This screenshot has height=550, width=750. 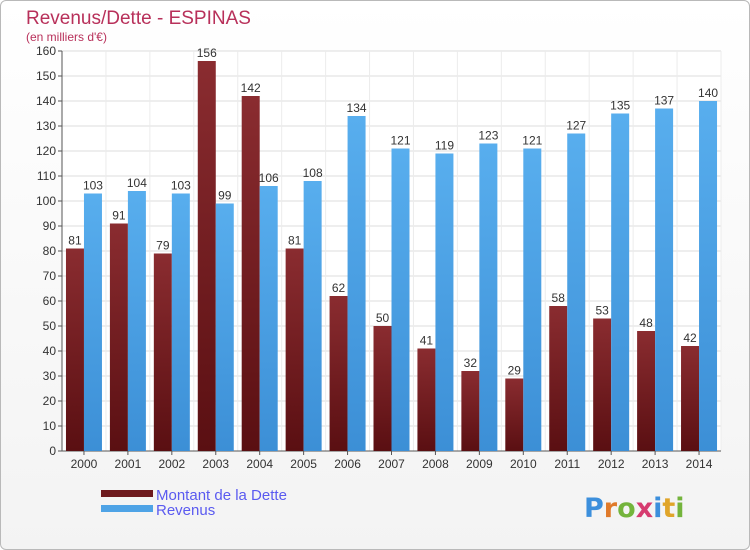 What do you see at coordinates (46, 126) in the screenshot?
I see `y-tick-label: 130` at bounding box center [46, 126].